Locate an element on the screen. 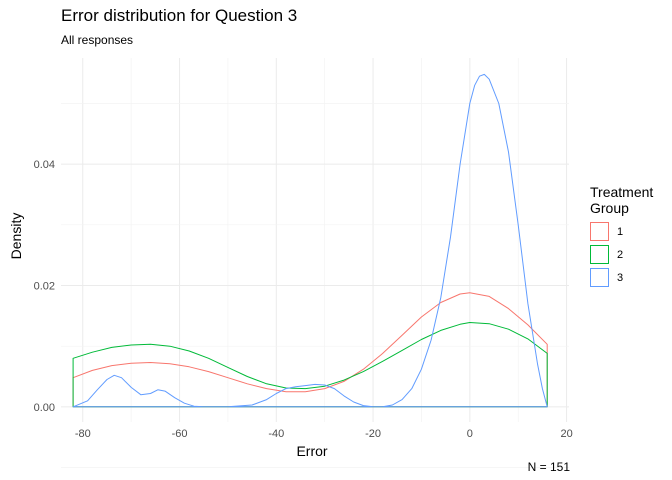 The image size is (672, 480). y-tick-labels: 0.00 0.02 0.04 is located at coordinates (44, 286).